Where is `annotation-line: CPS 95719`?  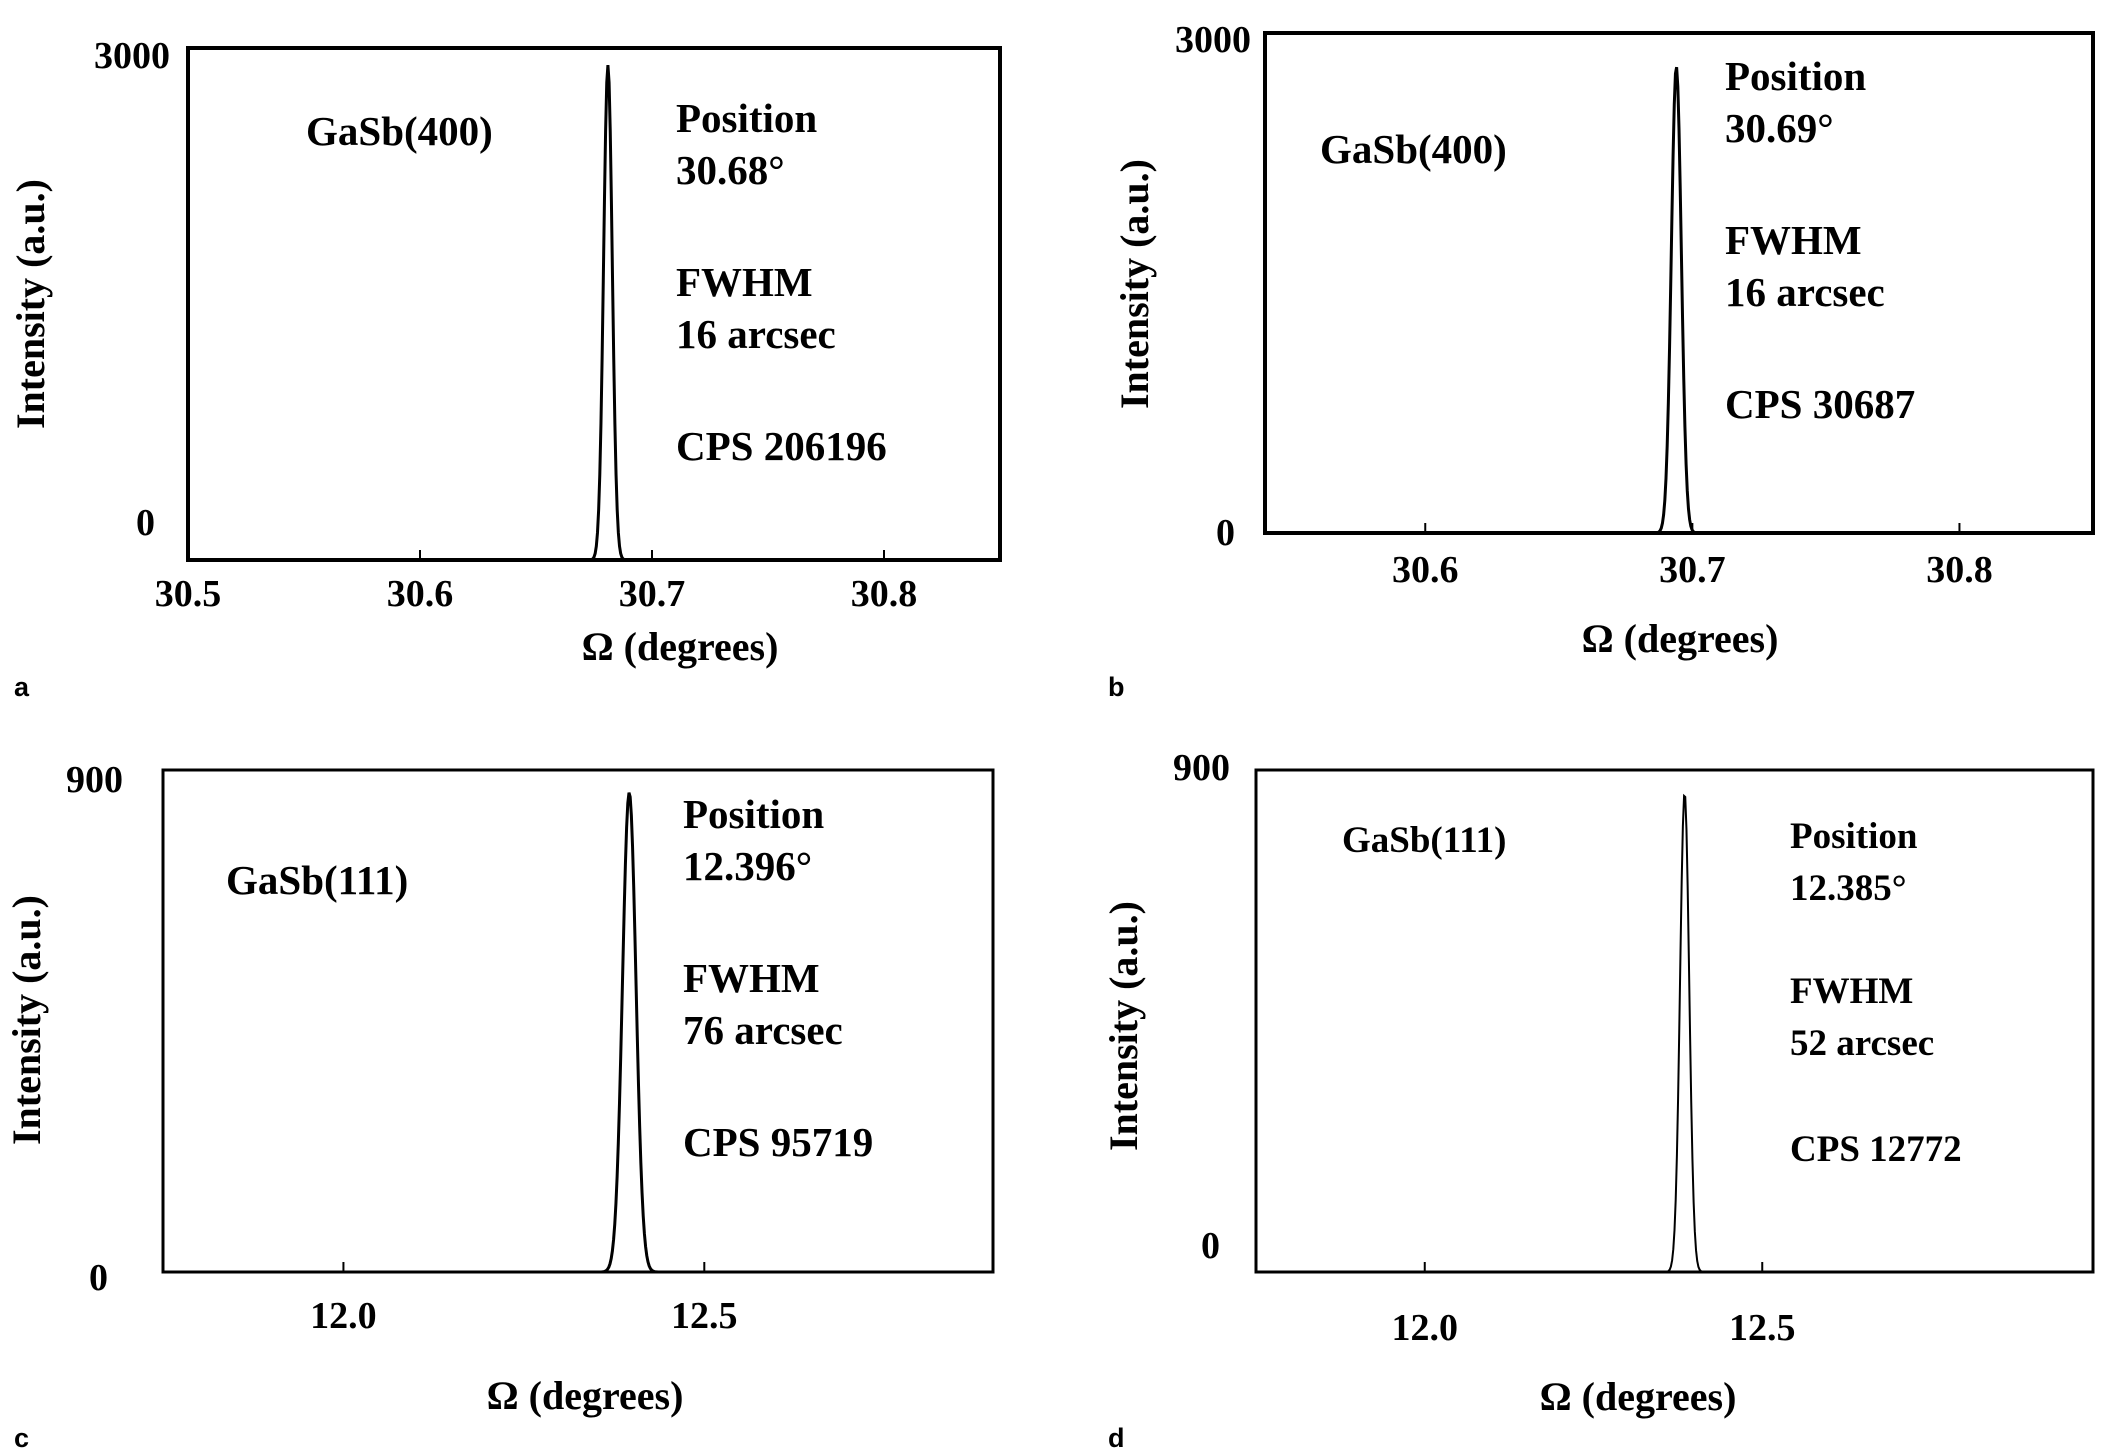
annotation-line: CPS 95719 is located at coordinates (778, 1142).